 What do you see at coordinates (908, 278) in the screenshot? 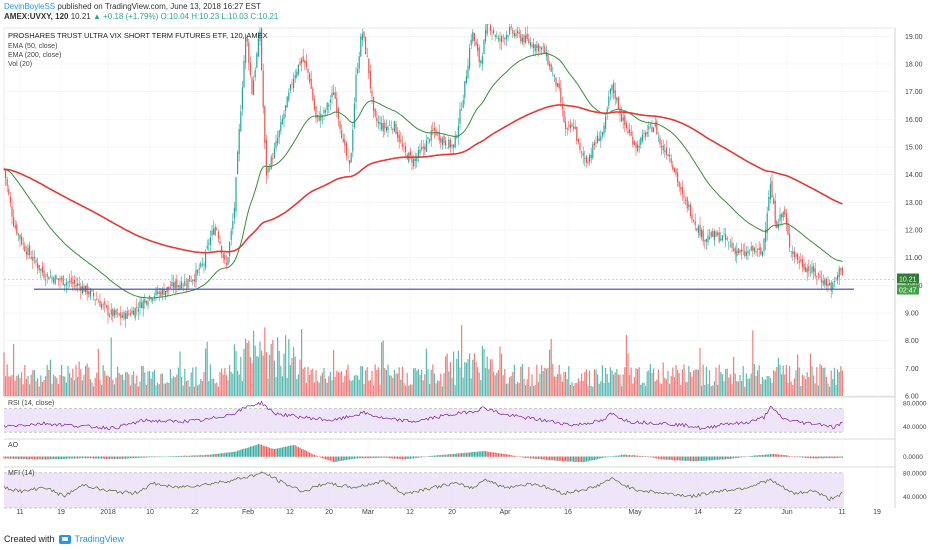
I see `last-price-tag` at bounding box center [908, 278].